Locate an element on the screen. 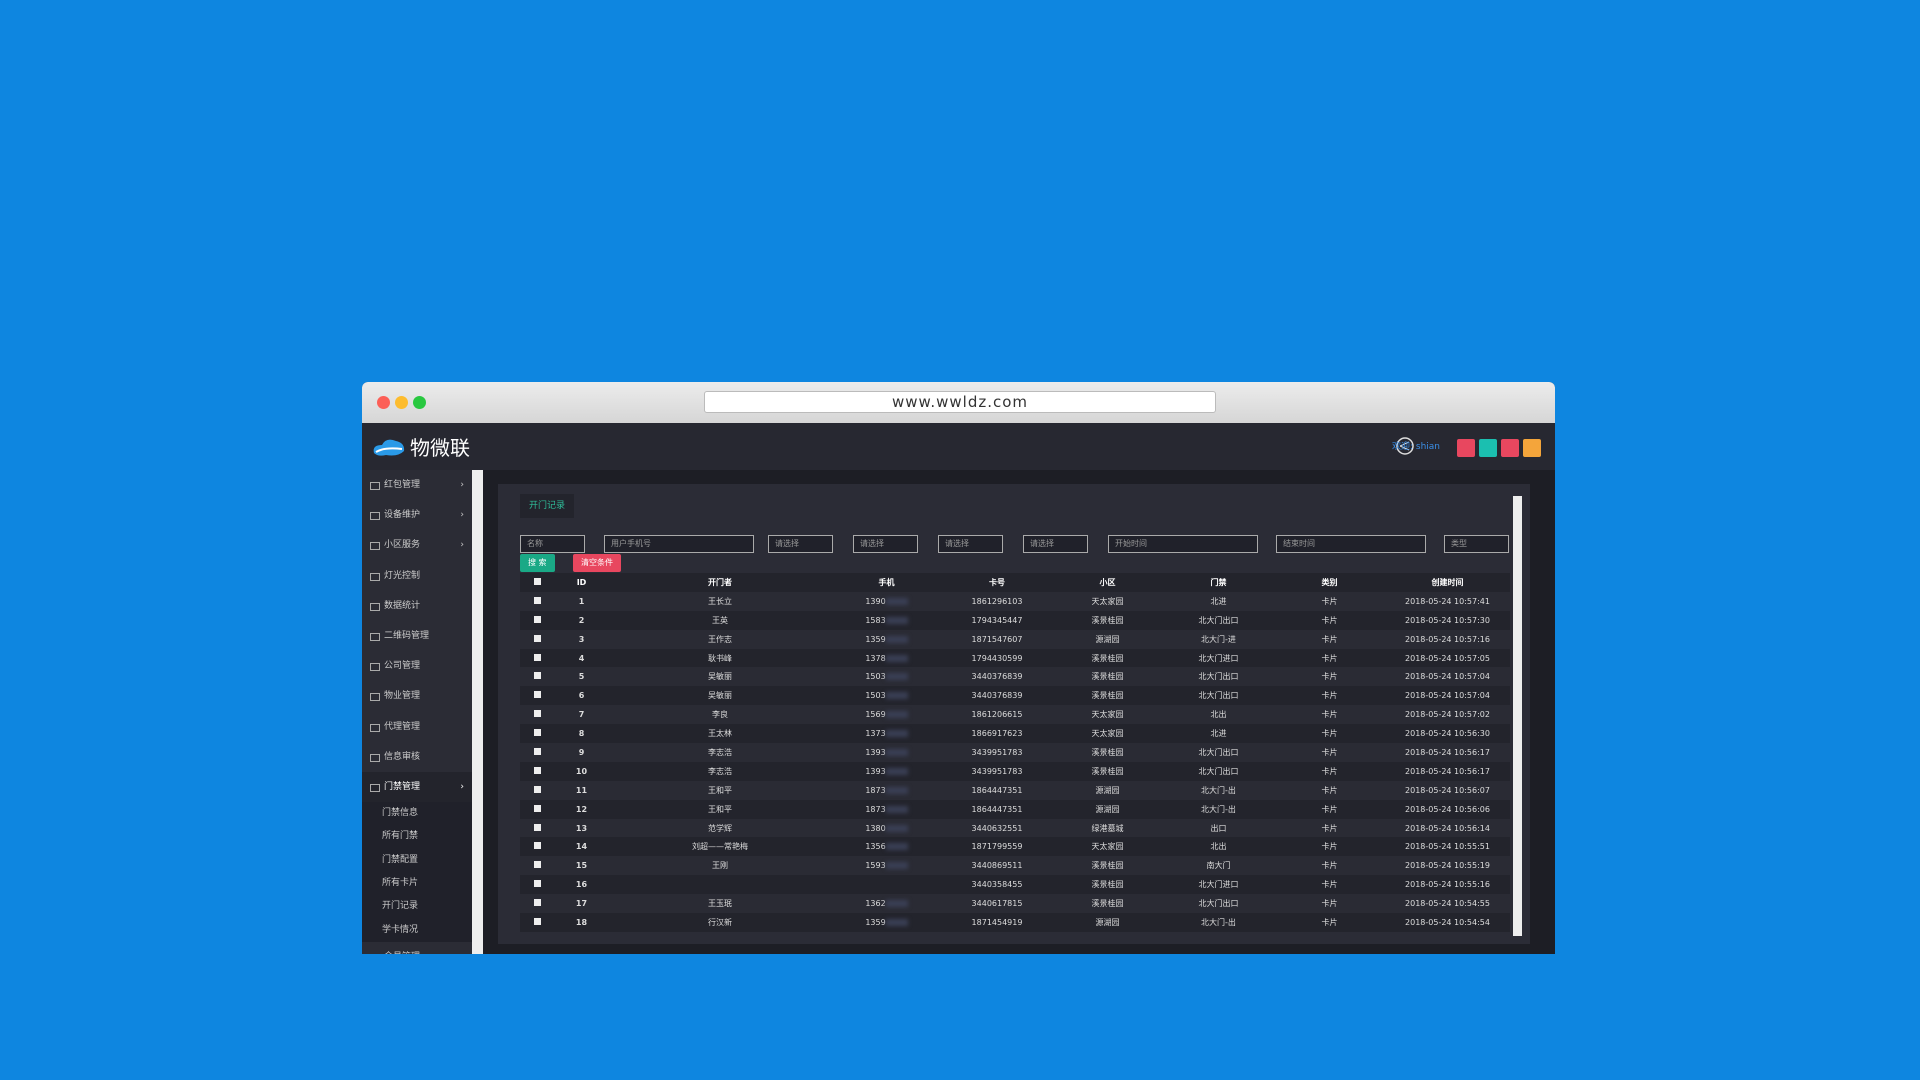 Image resolution: width=1920 pixels, height=1080 pixels. cell-text: 天太家园 is located at coordinates (1107, 715).